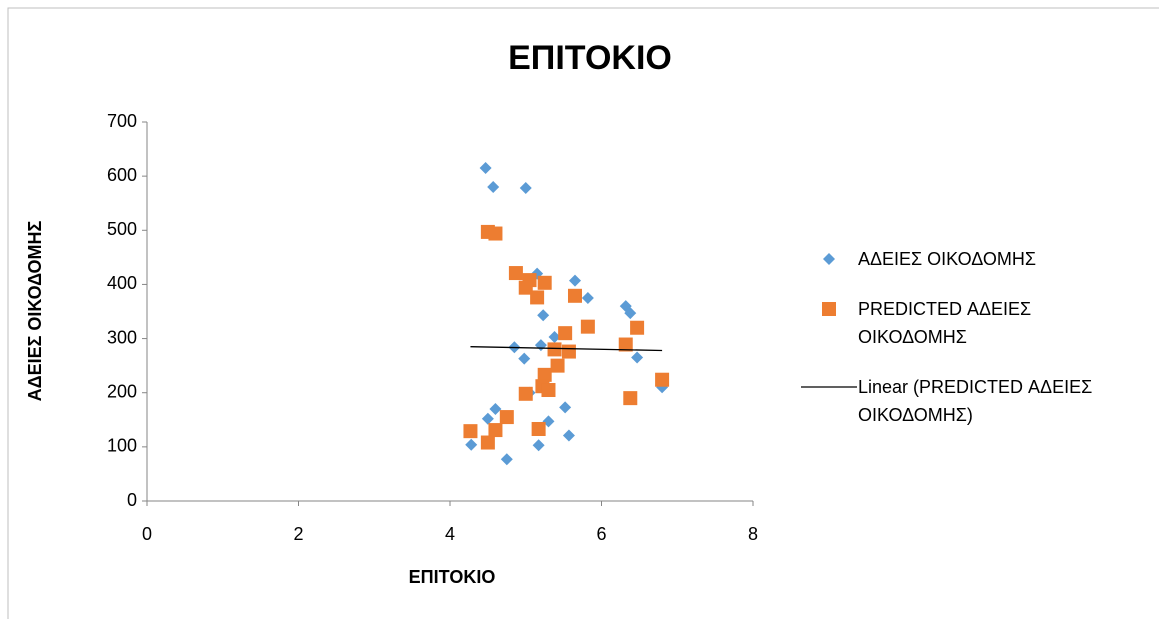 The height and width of the screenshot is (619, 1159). What do you see at coordinates (122, 446) in the screenshot?
I see `y-tick-label: 100` at bounding box center [122, 446].